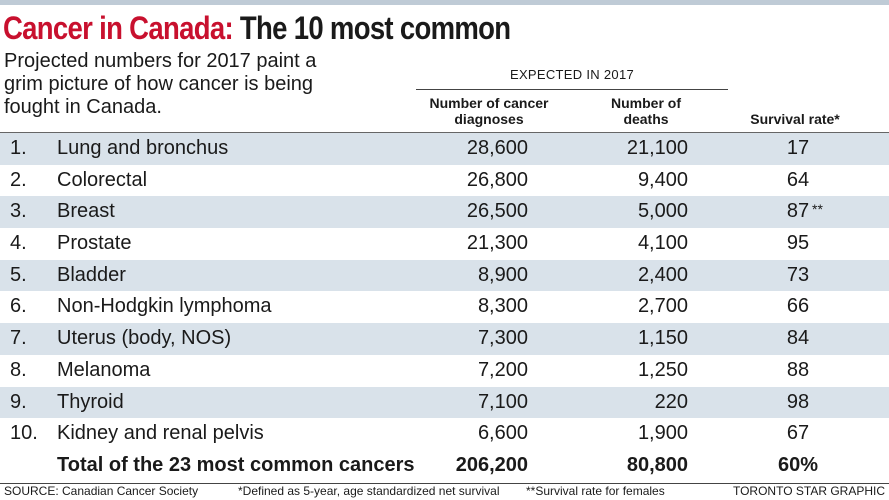 Image resolution: width=889 pixels, height=500 pixels. Describe the element at coordinates (798, 464) in the screenshot. I see `total-survival-rate: 60%` at that location.